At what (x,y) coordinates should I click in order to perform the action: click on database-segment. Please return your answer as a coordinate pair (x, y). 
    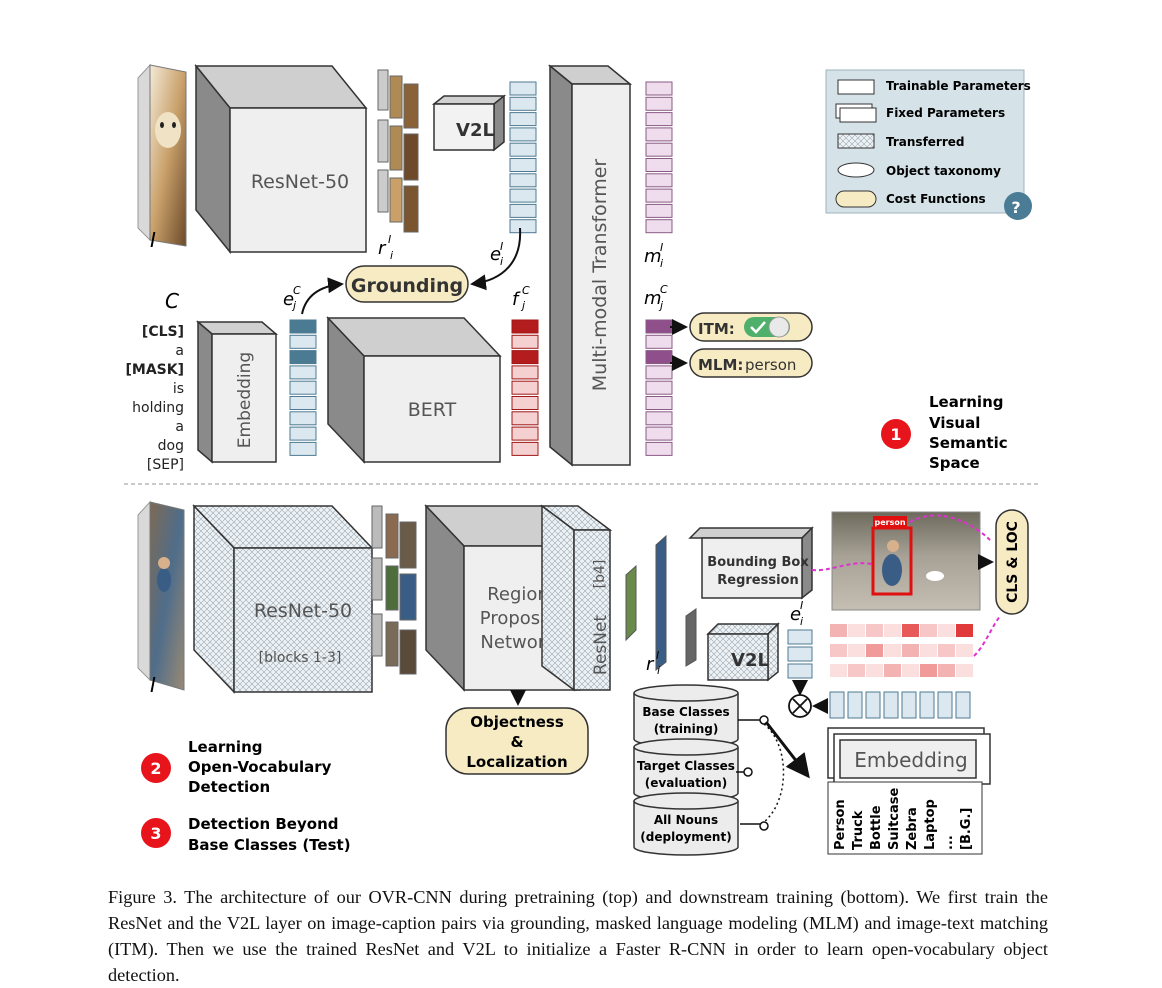
    Looking at the image, I should click on (686, 828).